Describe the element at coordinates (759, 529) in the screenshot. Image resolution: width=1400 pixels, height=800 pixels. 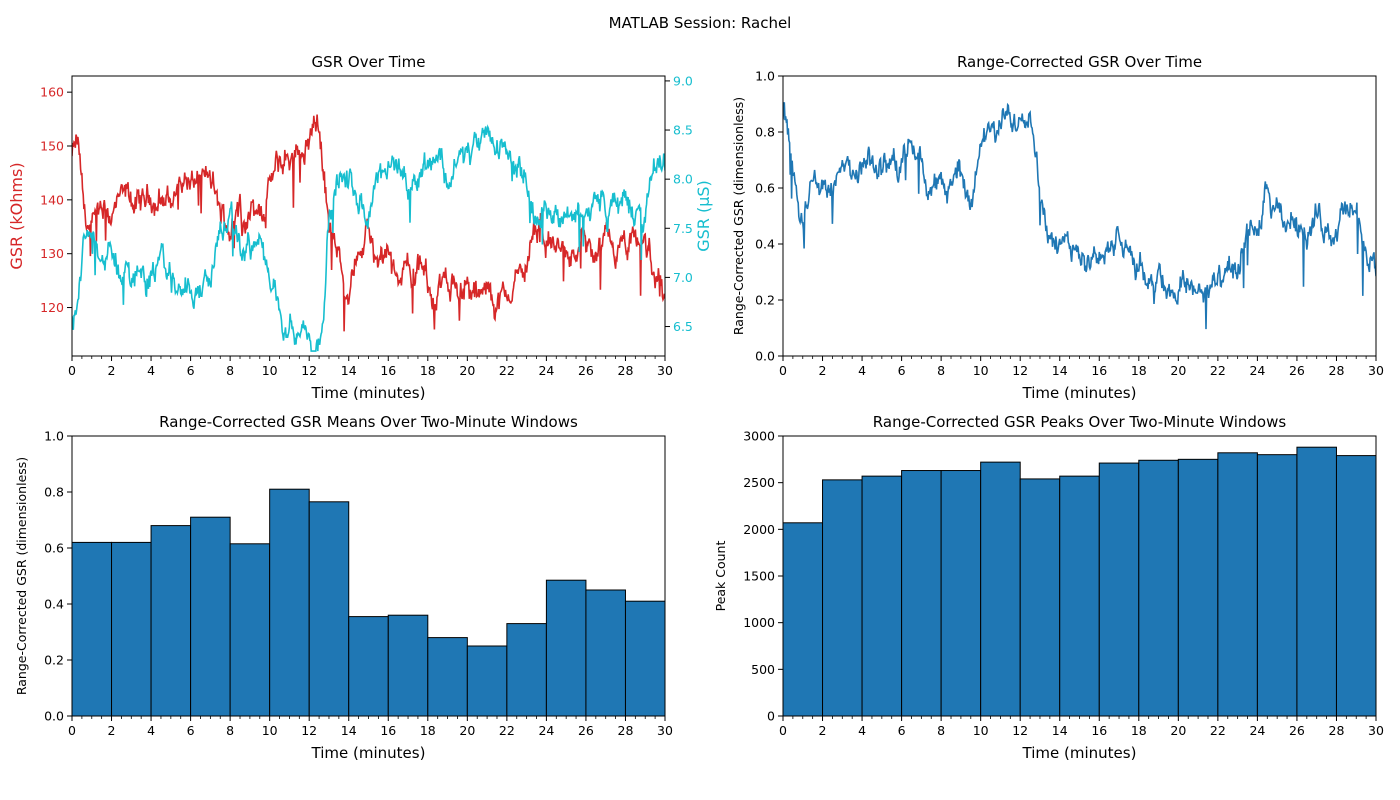
I see `y-tick-label: 2000` at that location.